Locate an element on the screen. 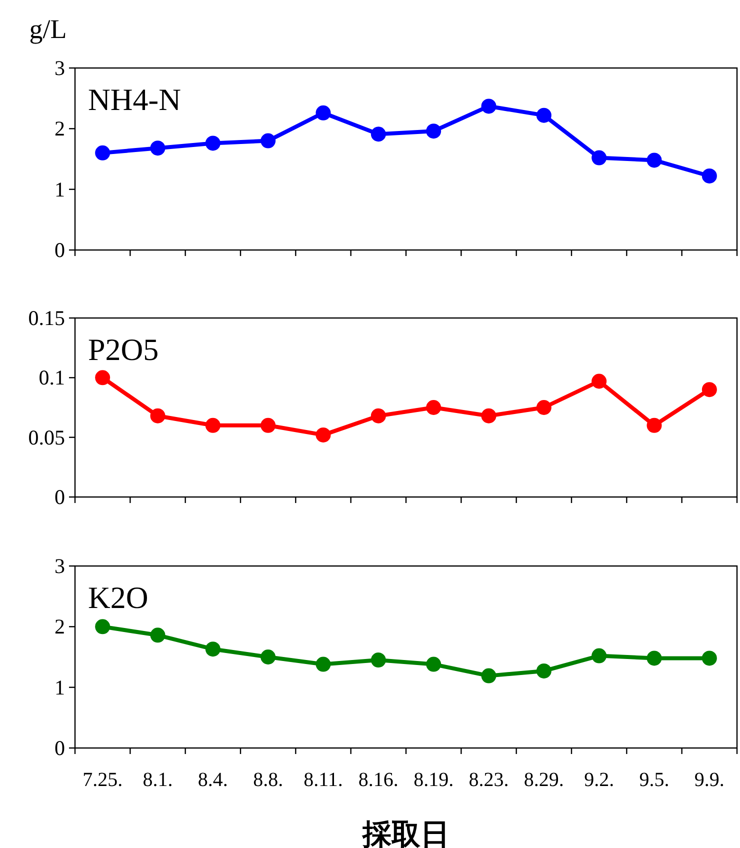 The width and height of the screenshot is (740, 848). x-tick-label: 8.4. is located at coordinates (213, 780).